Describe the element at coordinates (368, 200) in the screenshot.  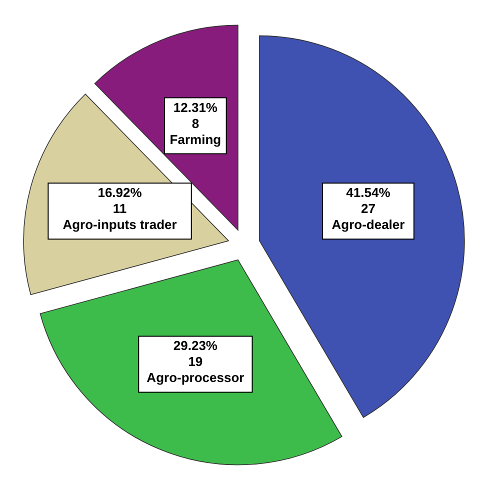
I see `data-label: 41.54% 27` at that location.